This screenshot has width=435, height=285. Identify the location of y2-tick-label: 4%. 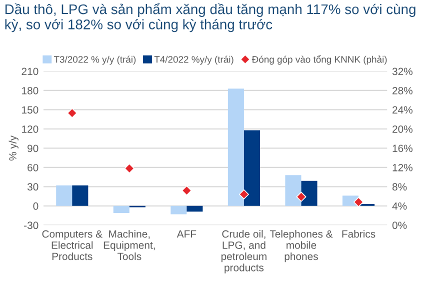
(399, 206).